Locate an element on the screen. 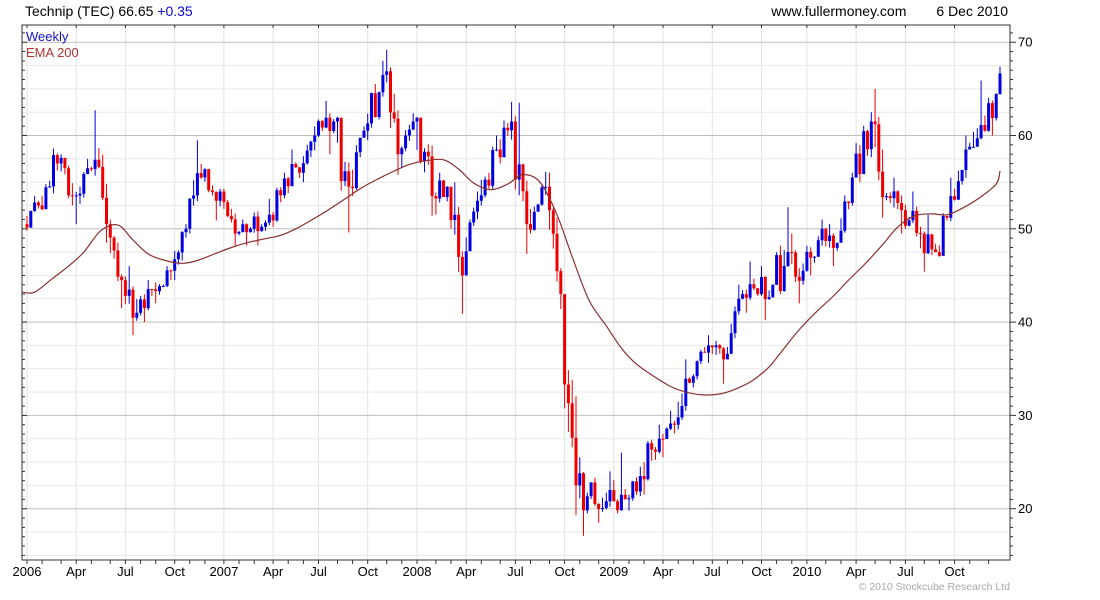  y-tick-label: 60 is located at coordinates (1025, 135).